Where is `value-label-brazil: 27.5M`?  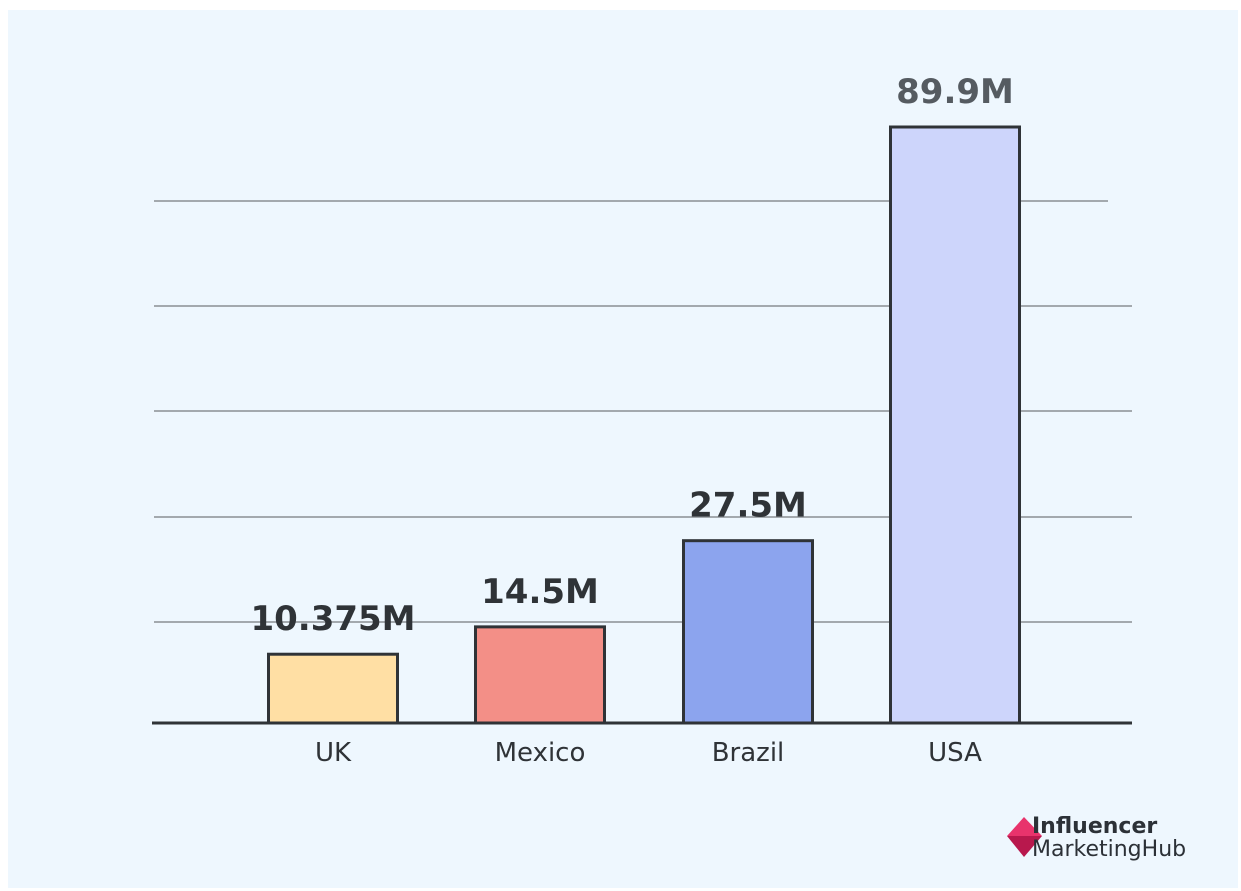 value-label-brazil: 27.5M is located at coordinates (748, 506).